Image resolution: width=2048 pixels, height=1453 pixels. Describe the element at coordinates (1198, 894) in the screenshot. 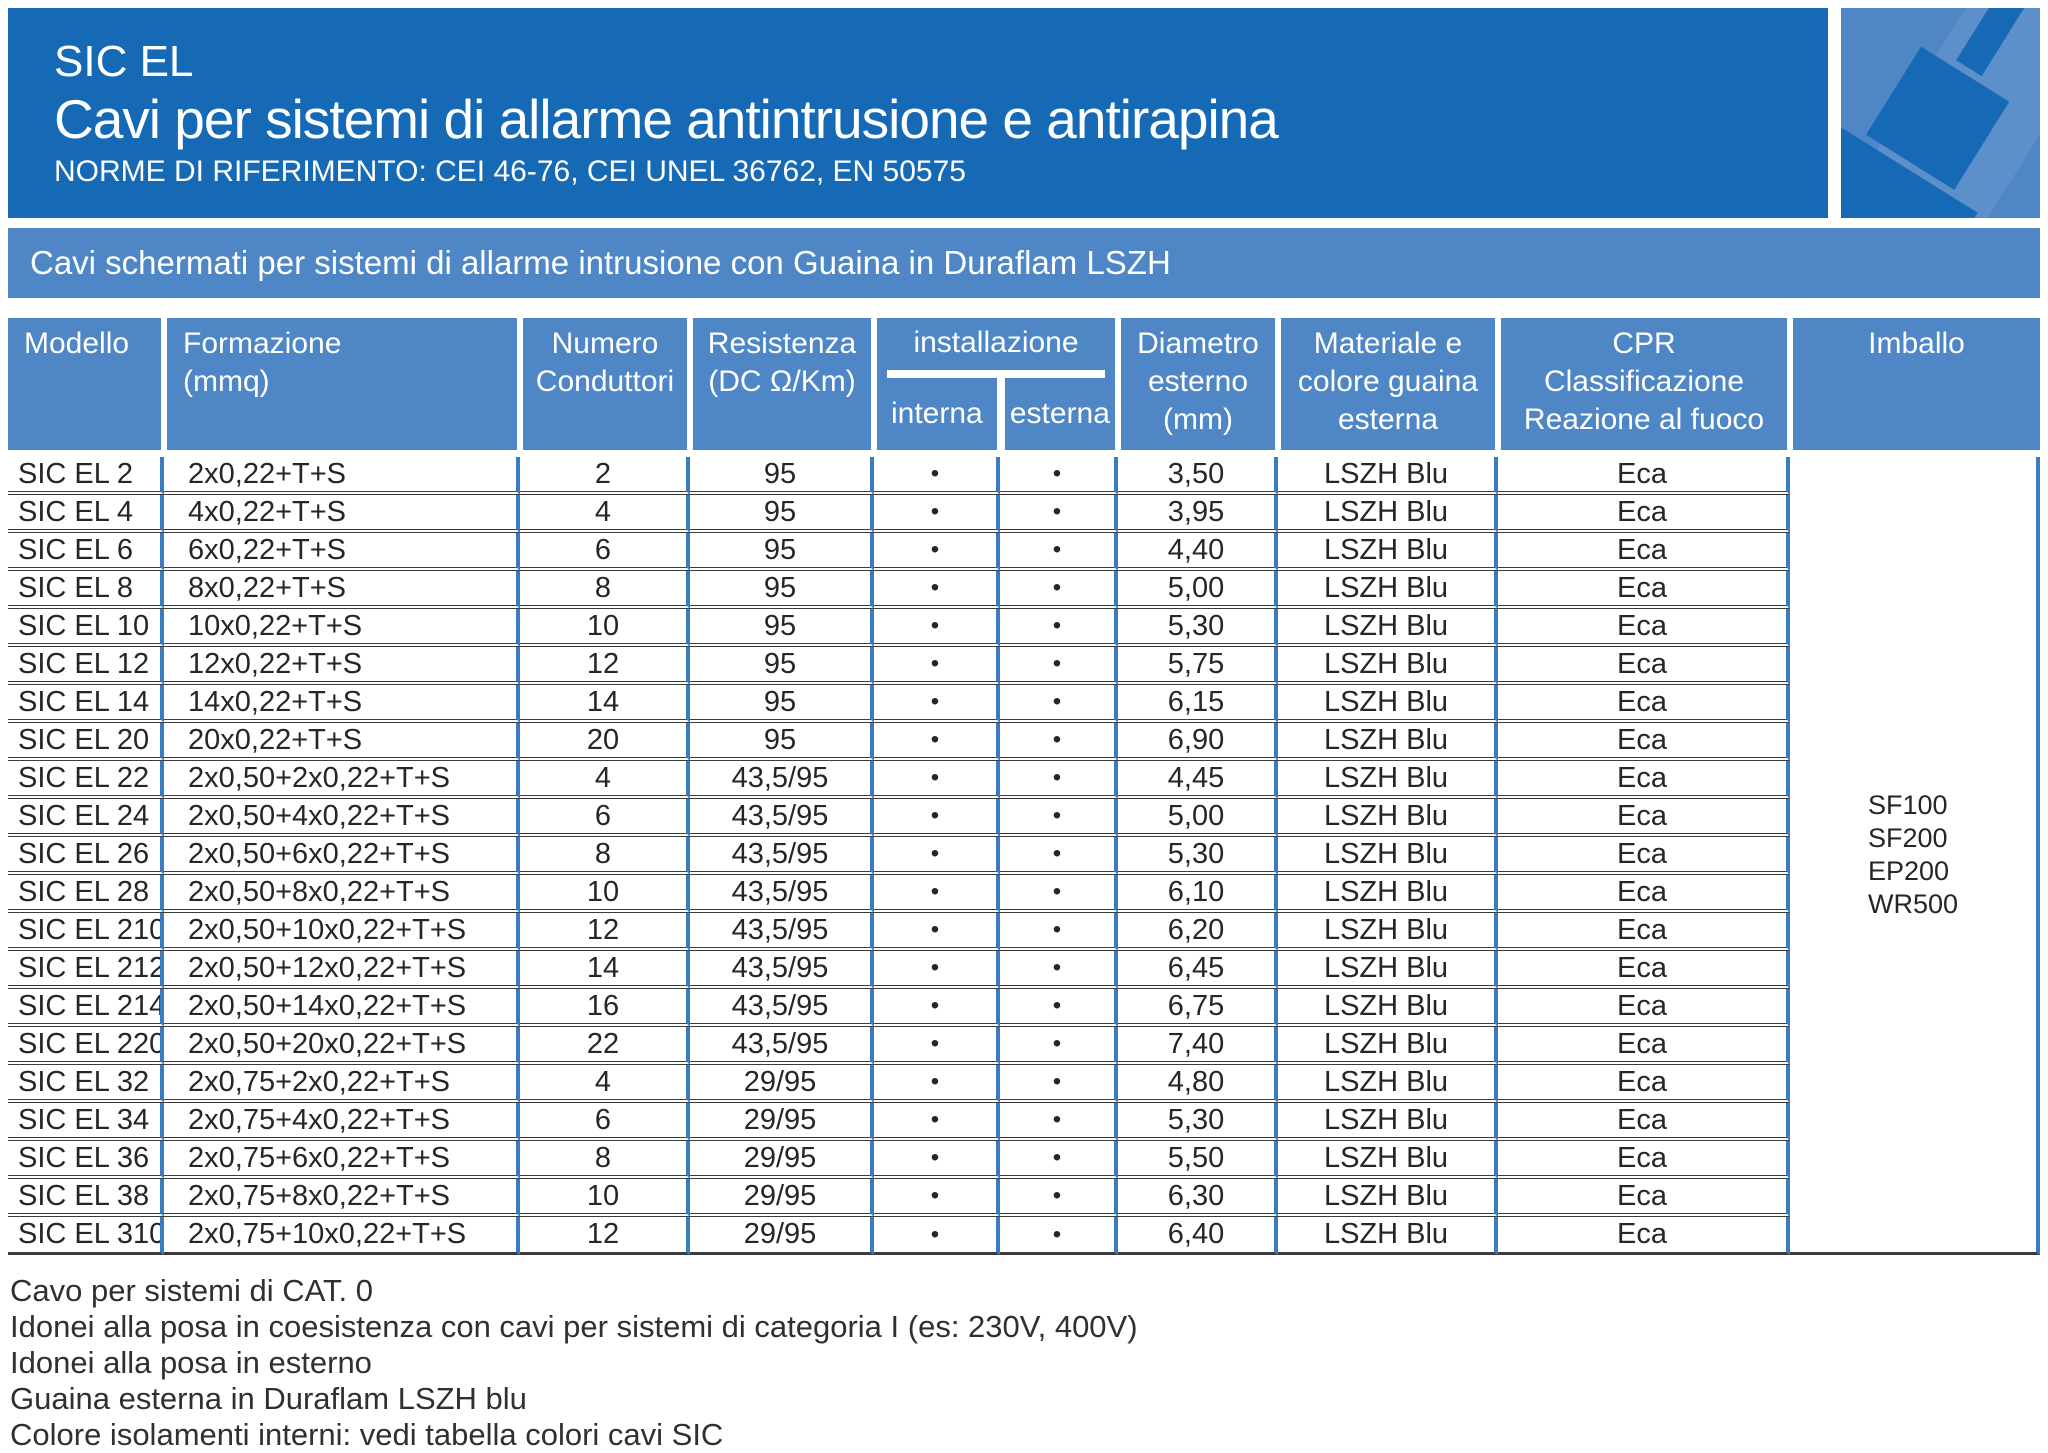

I see `cell-diametro: 6,10` at that location.